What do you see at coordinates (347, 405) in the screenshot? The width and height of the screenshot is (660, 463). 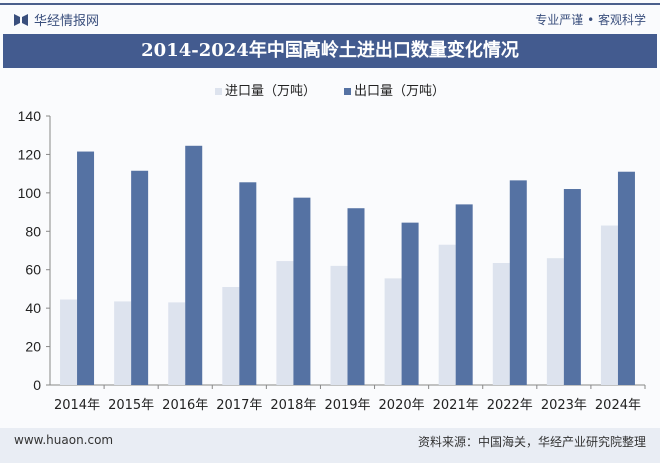 I see `x-tick-label: 2019年` at bounding box center [347, 405].